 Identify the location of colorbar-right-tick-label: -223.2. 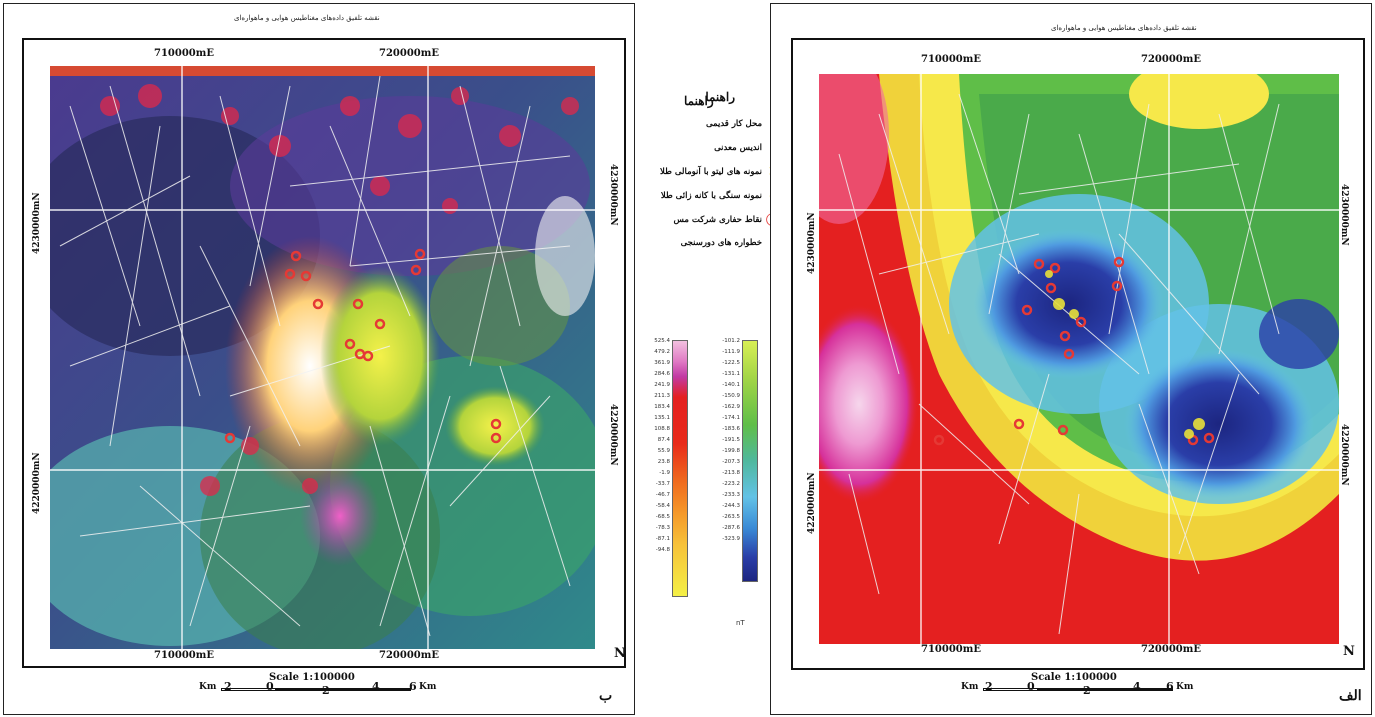
(731, 484).